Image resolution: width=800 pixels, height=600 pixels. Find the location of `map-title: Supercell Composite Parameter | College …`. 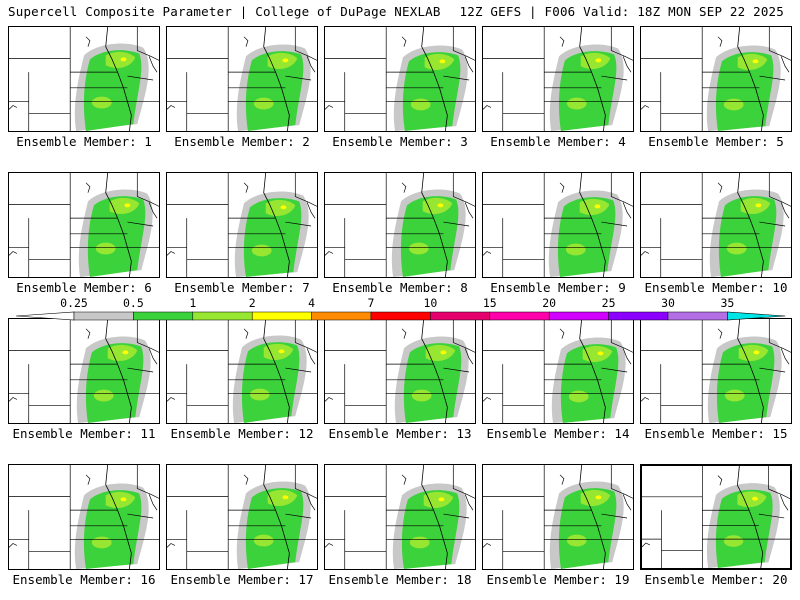

map-title: Supercell Composite Parameter | College … is located at coordinates (224, 11).